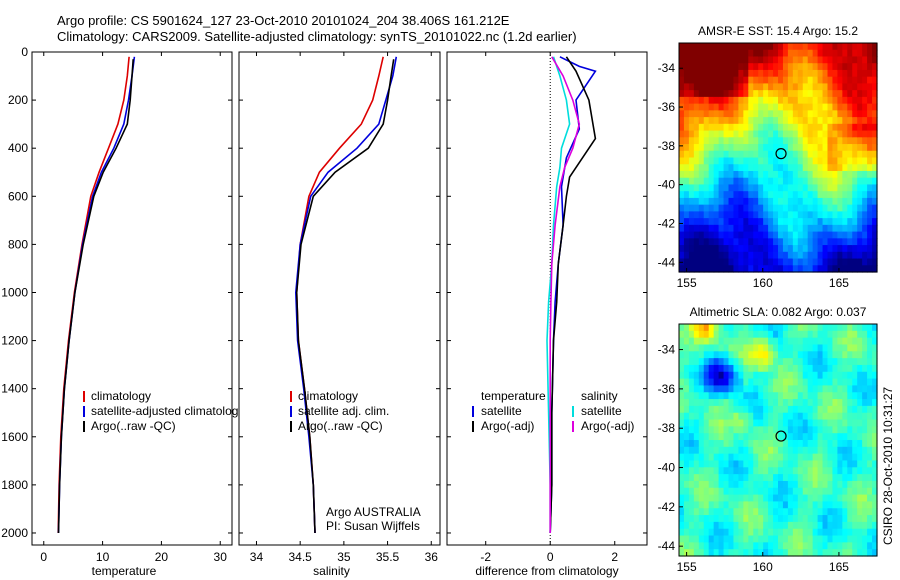 The height and width of the screenshot is (580, 900). Describe the element at coordinates (507, 426) in the screenshot. I see `legend-label: Argo(-adj)` at that location.